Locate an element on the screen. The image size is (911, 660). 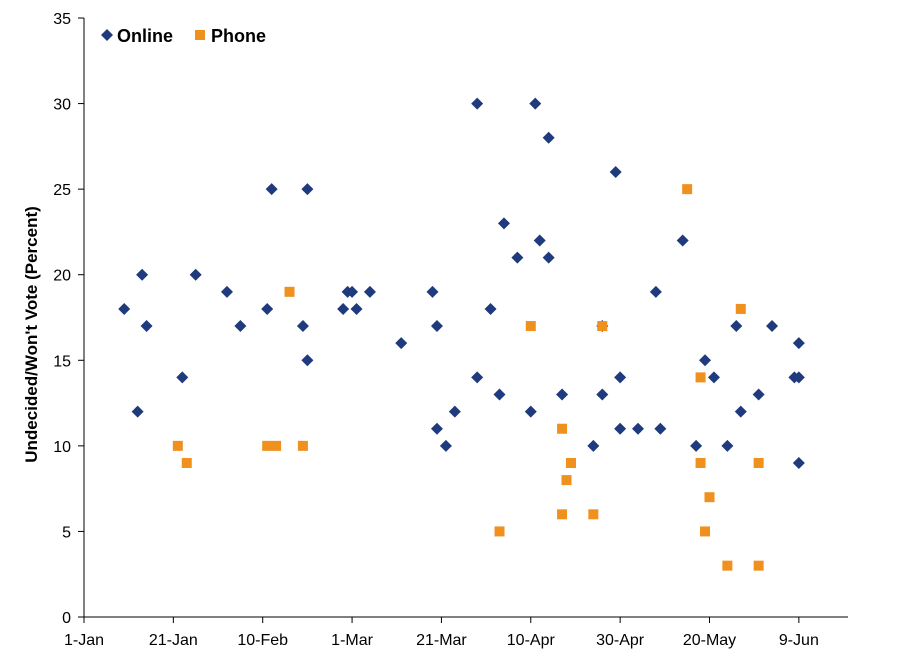
y-tick-label: 35 is located at coordinates (62, 19).